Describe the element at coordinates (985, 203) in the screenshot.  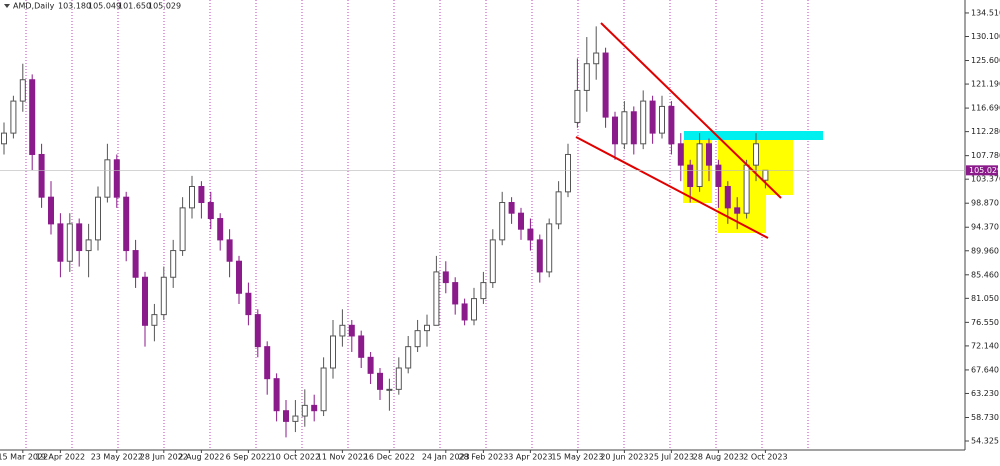
I see `y-tick-label: 98.870` at that location.